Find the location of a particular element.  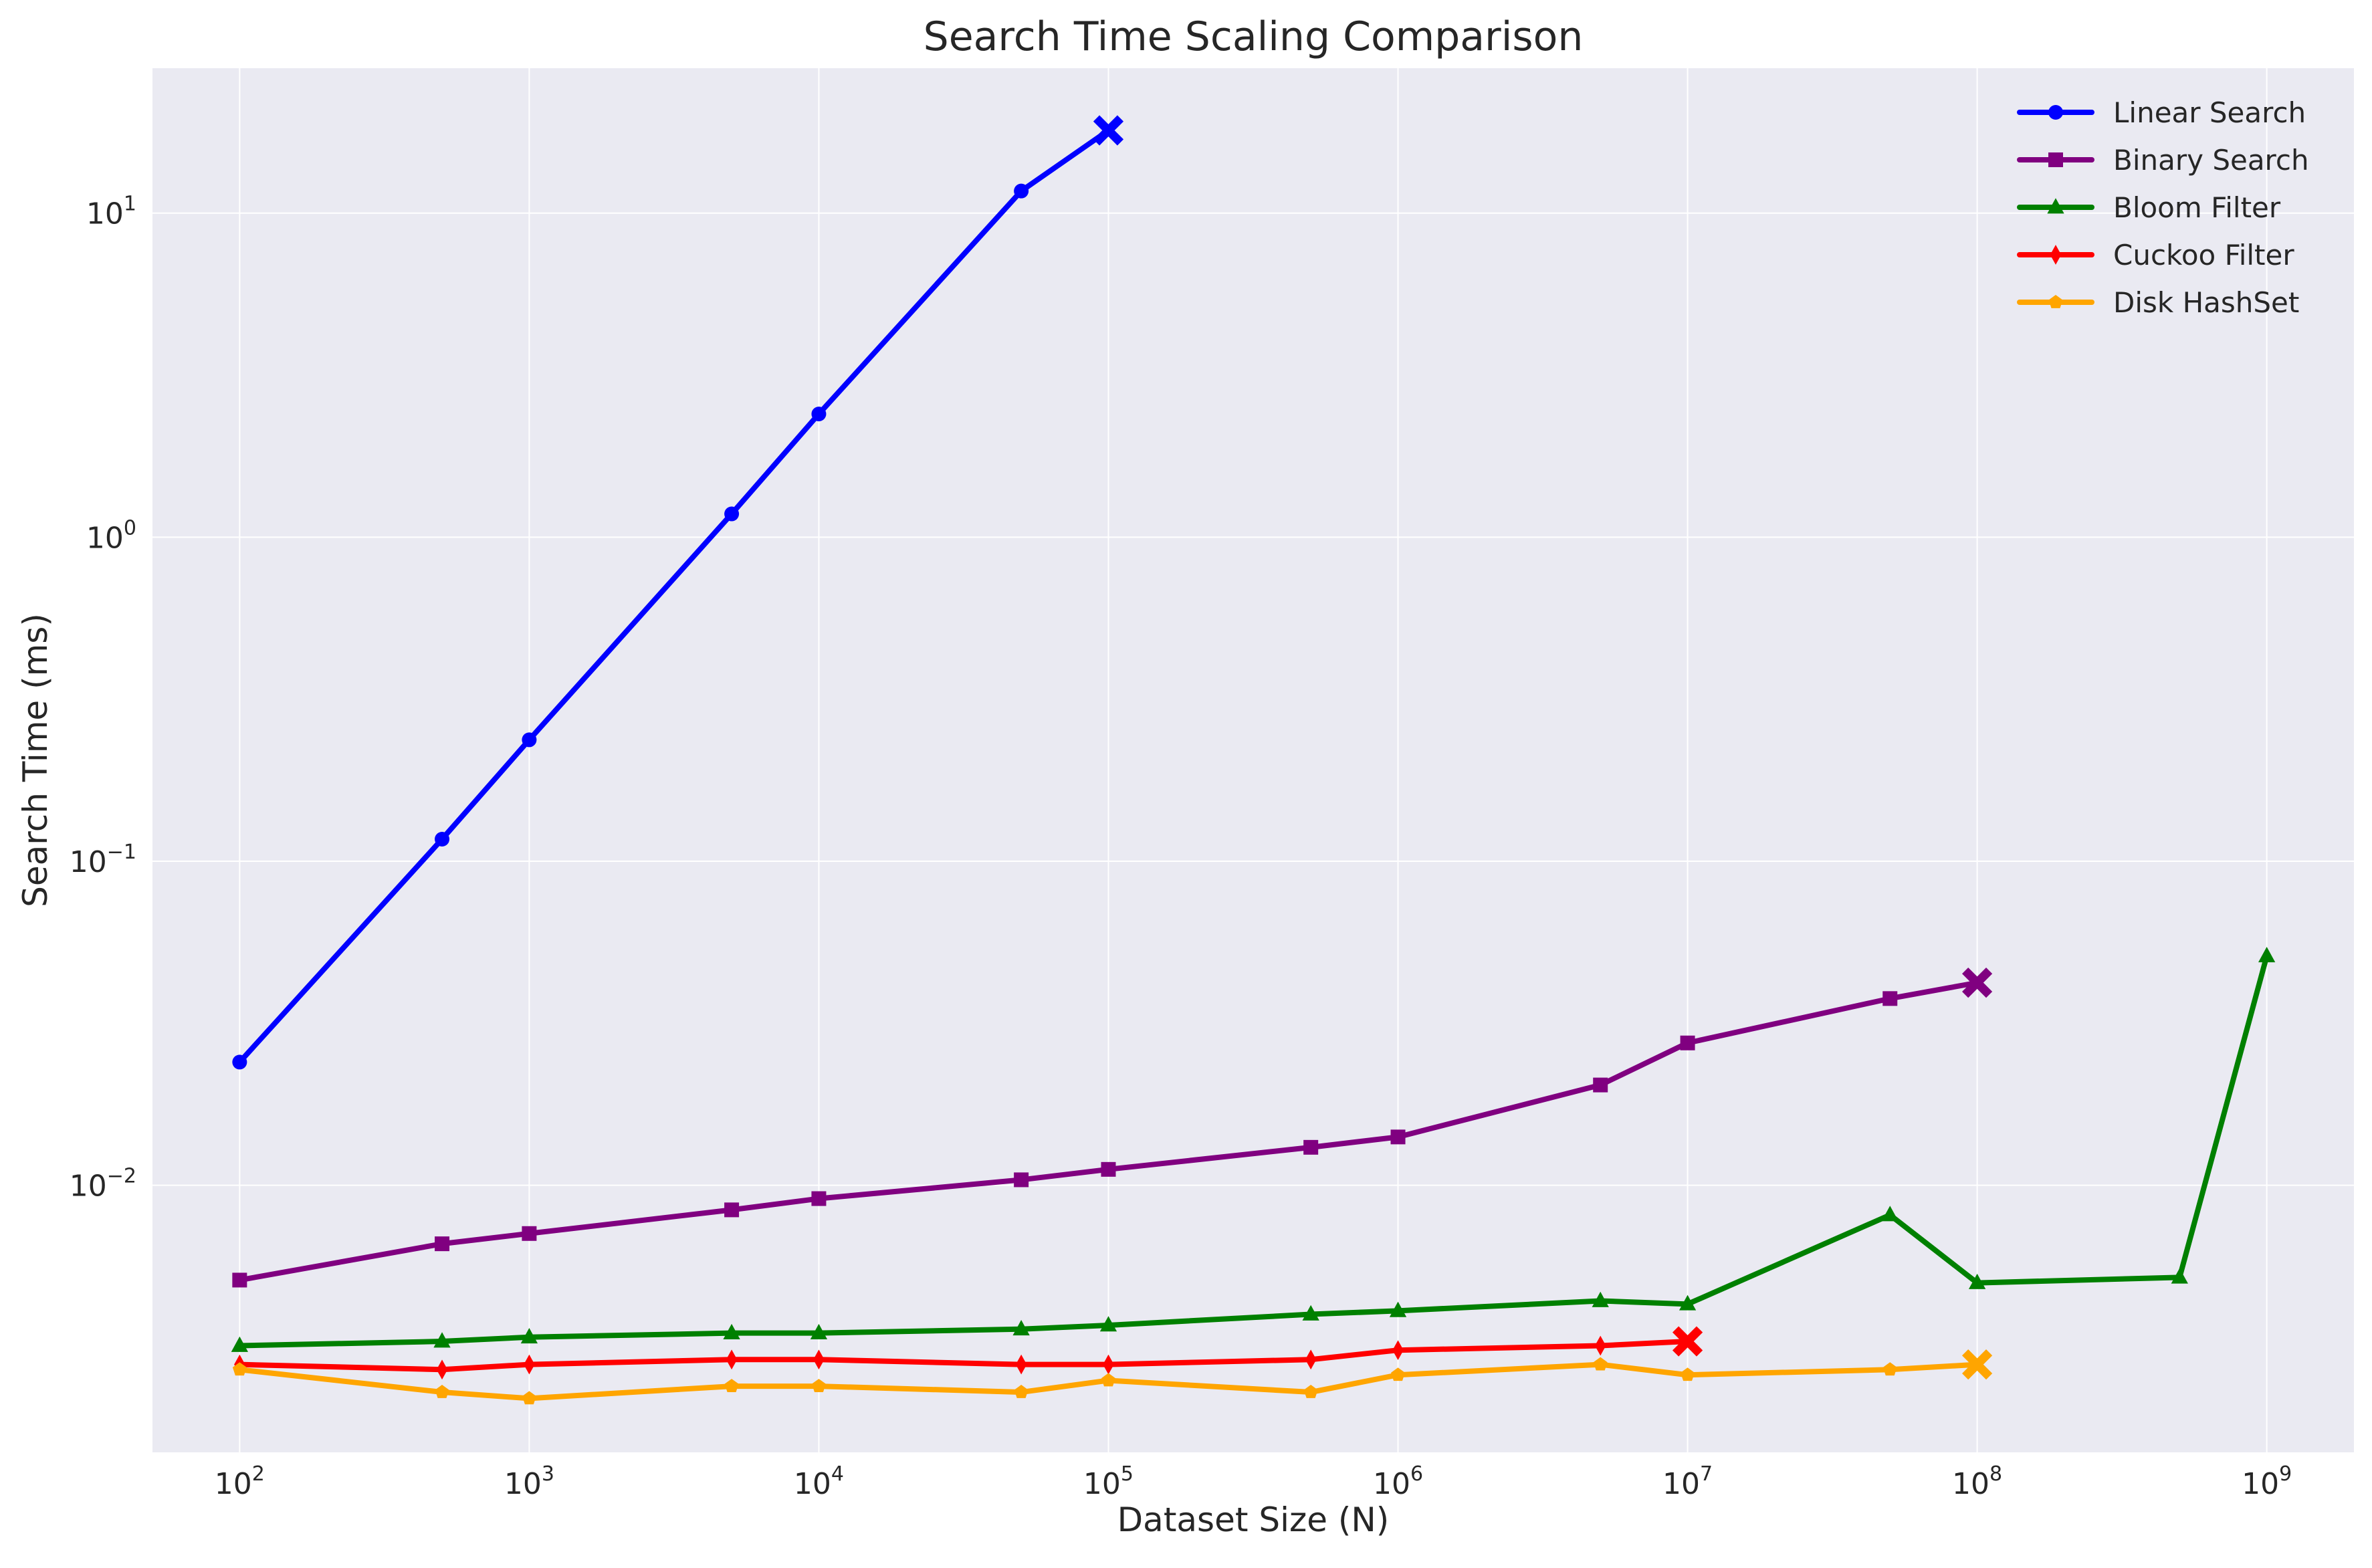

x-axis-label: Dataset Size (N) is located at coordinates (1253, 1519).